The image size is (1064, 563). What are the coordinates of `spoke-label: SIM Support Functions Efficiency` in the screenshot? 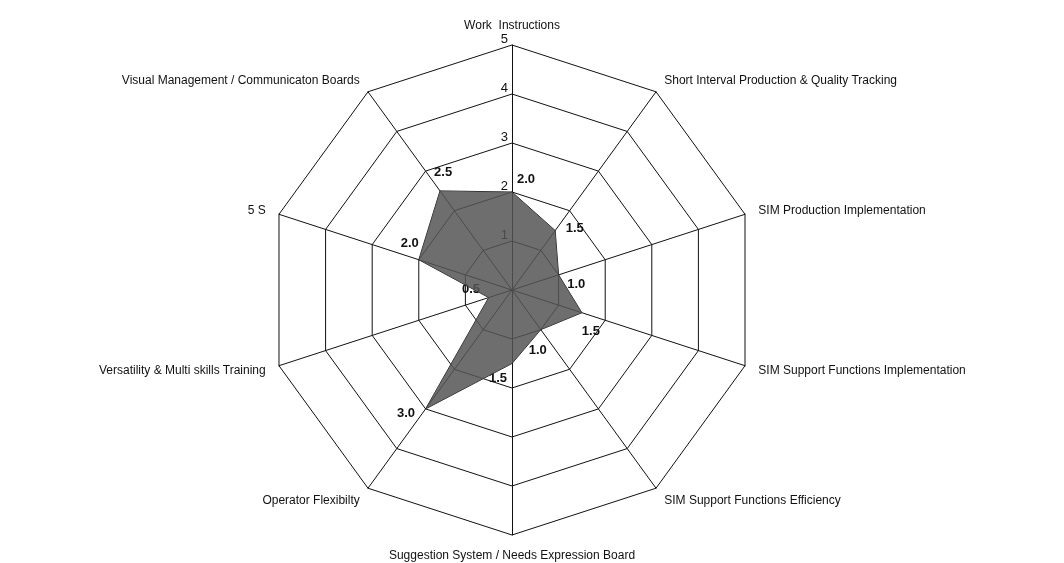 It's located at (752, 499).